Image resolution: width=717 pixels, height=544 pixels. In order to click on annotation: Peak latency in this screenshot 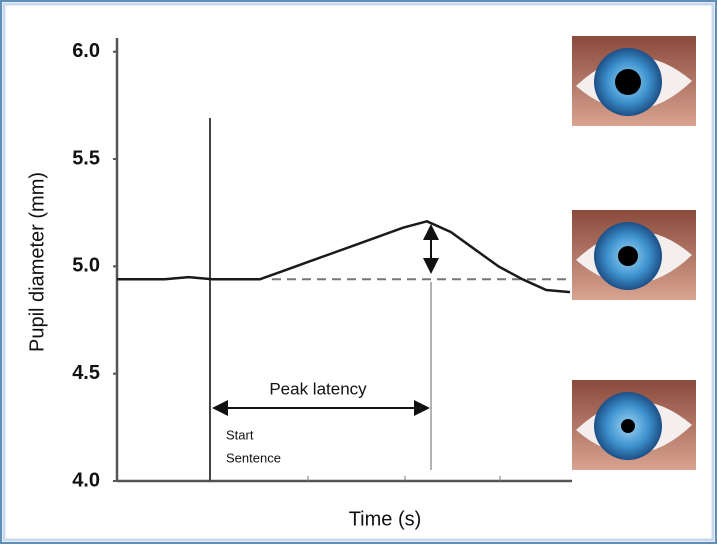, I will do `click(318, 388)`.